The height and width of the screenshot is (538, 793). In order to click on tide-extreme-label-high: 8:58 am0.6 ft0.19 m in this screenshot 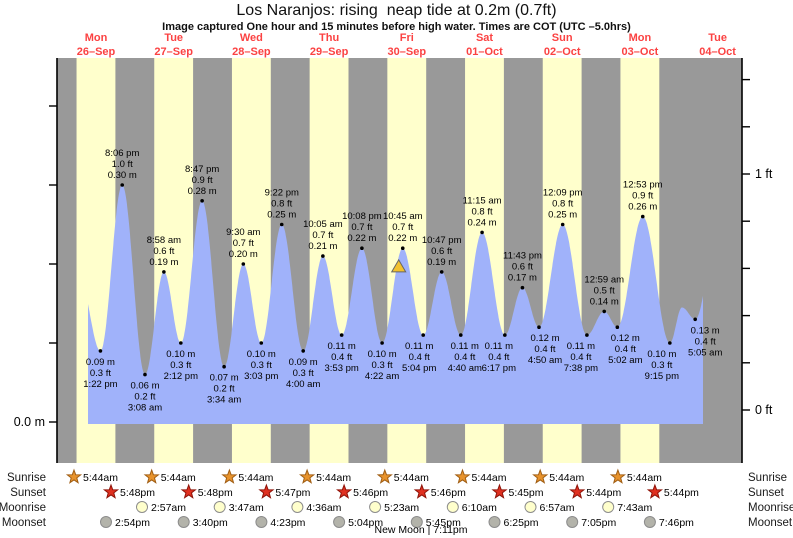, I will do `click(164, 251)`.